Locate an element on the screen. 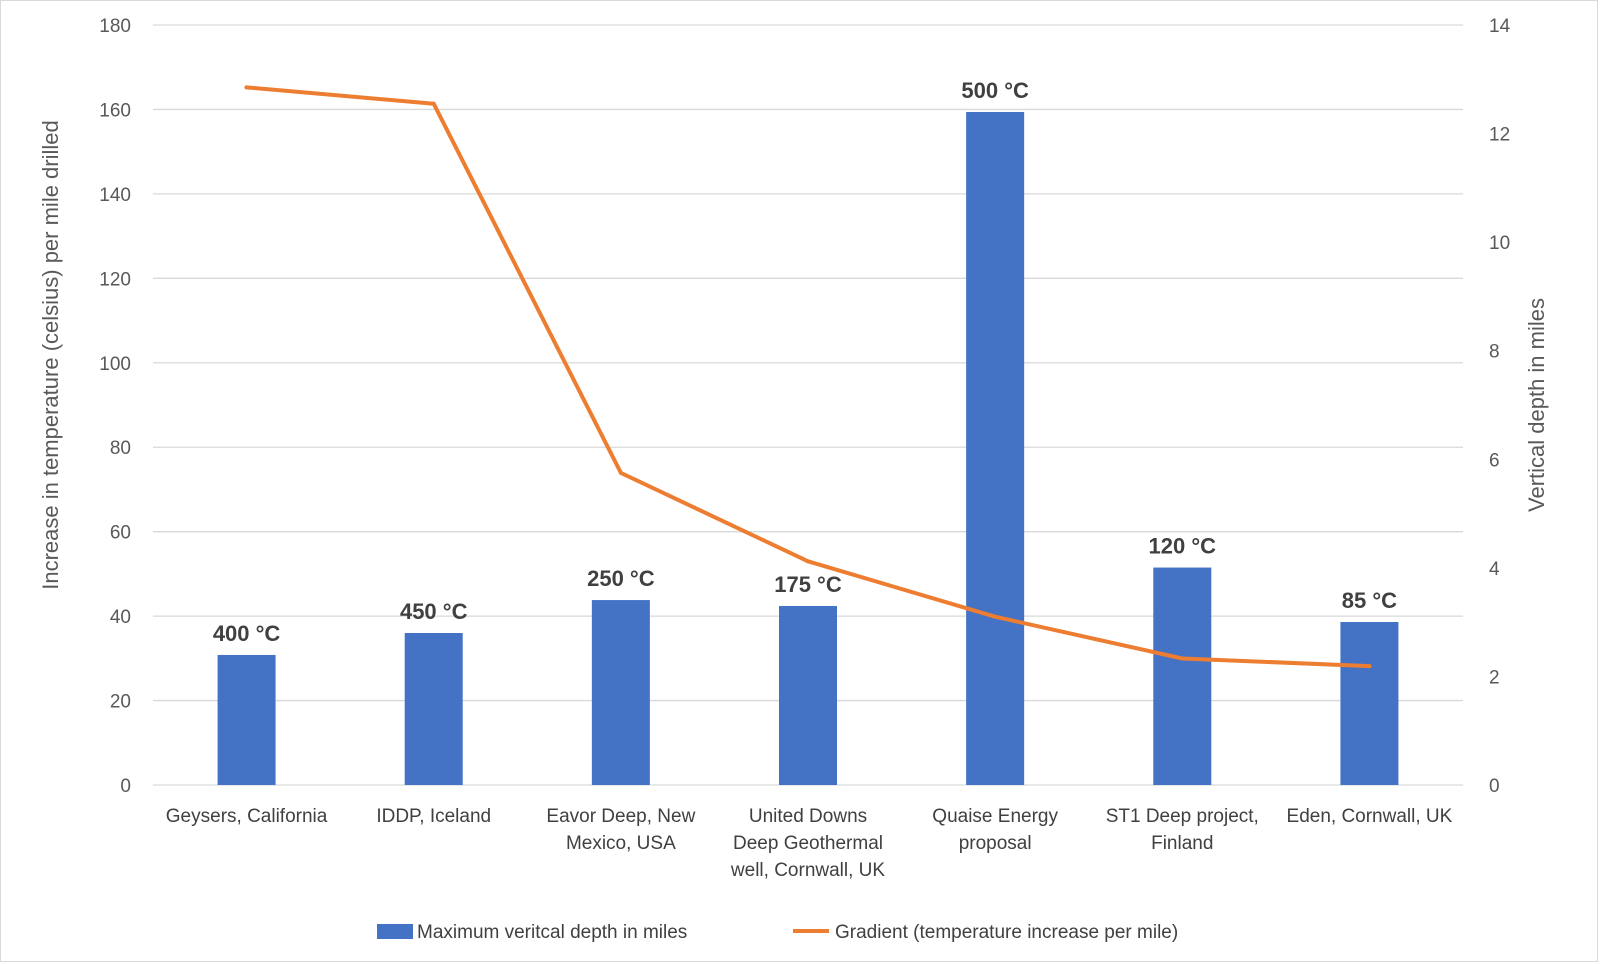 The height and width of the screenshot is (964, 1600). x-tick-label: well, Cornwall, UK is located at coordinates (807, 870).